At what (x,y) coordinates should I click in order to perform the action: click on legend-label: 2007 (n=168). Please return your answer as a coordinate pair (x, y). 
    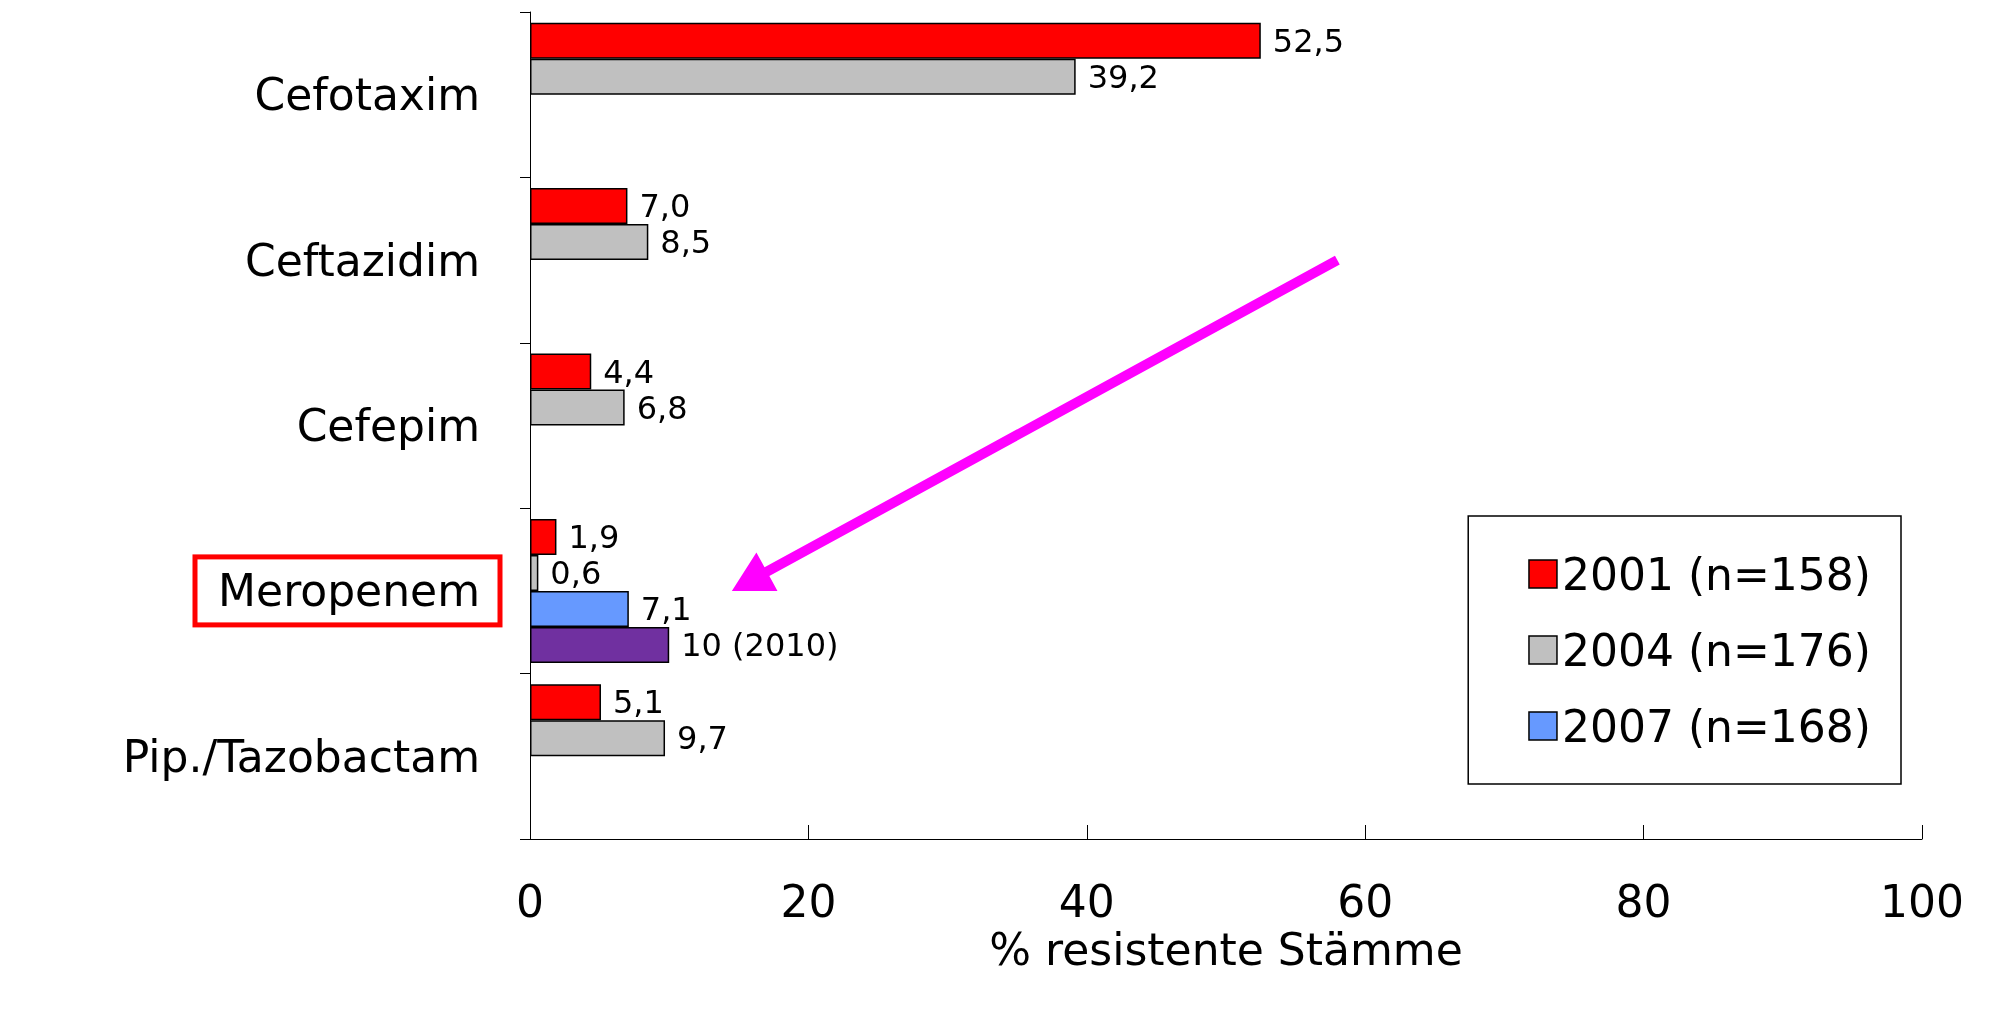
    Looking at the image, I should click on (1716, 726).